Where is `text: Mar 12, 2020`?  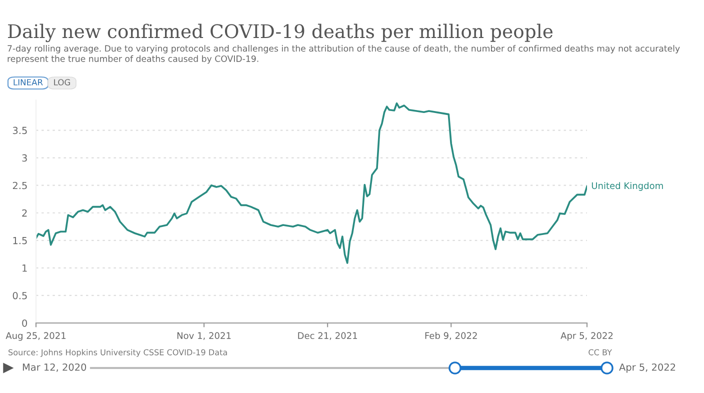
text: Mar 12, 2020 is located at coordinates (54, 367).